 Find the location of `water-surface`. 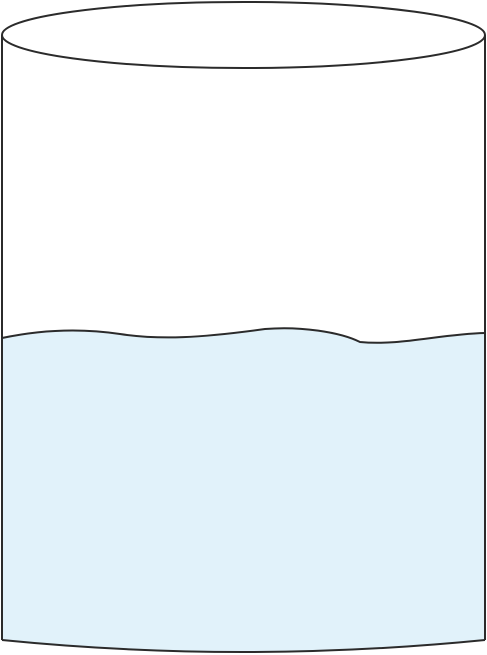

water-surface is located at coordinates (243, 335).